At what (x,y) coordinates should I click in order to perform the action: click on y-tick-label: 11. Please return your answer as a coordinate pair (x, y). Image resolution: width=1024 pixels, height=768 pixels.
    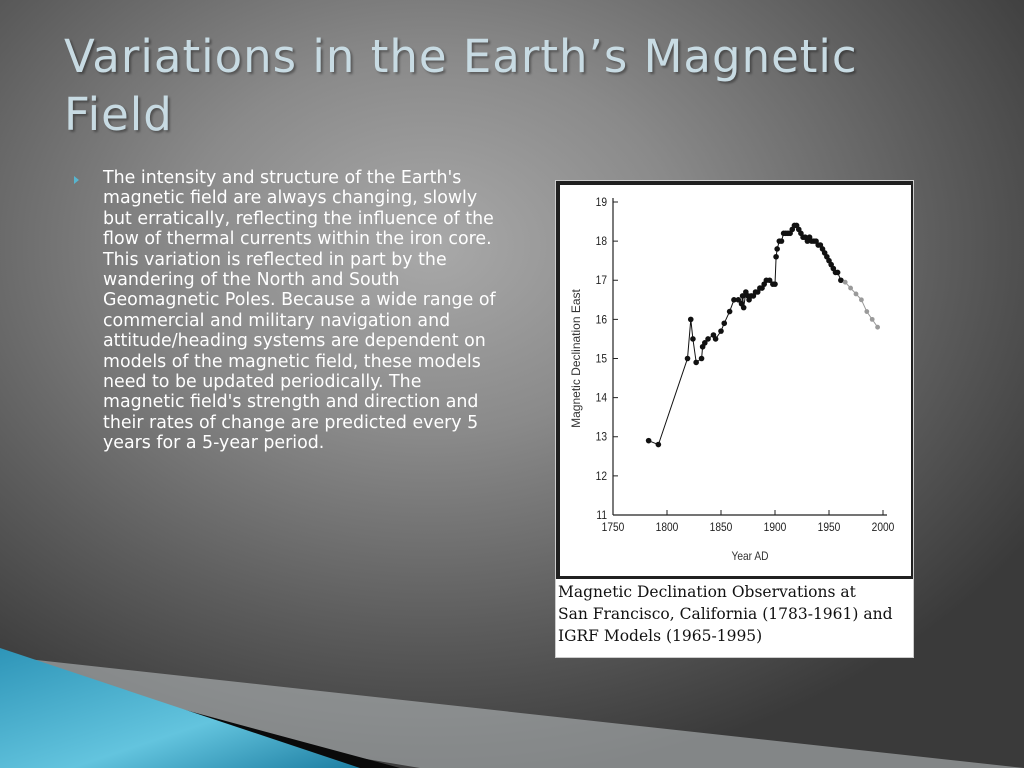
    Looking at the image, I should click on (601, 515).